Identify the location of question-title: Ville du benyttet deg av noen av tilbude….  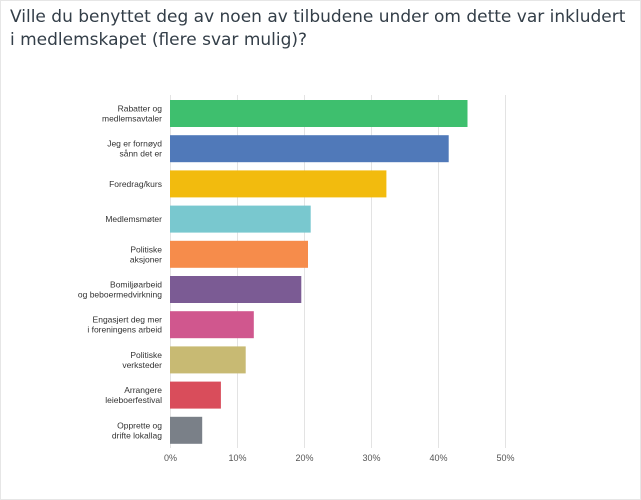
(318, 28).